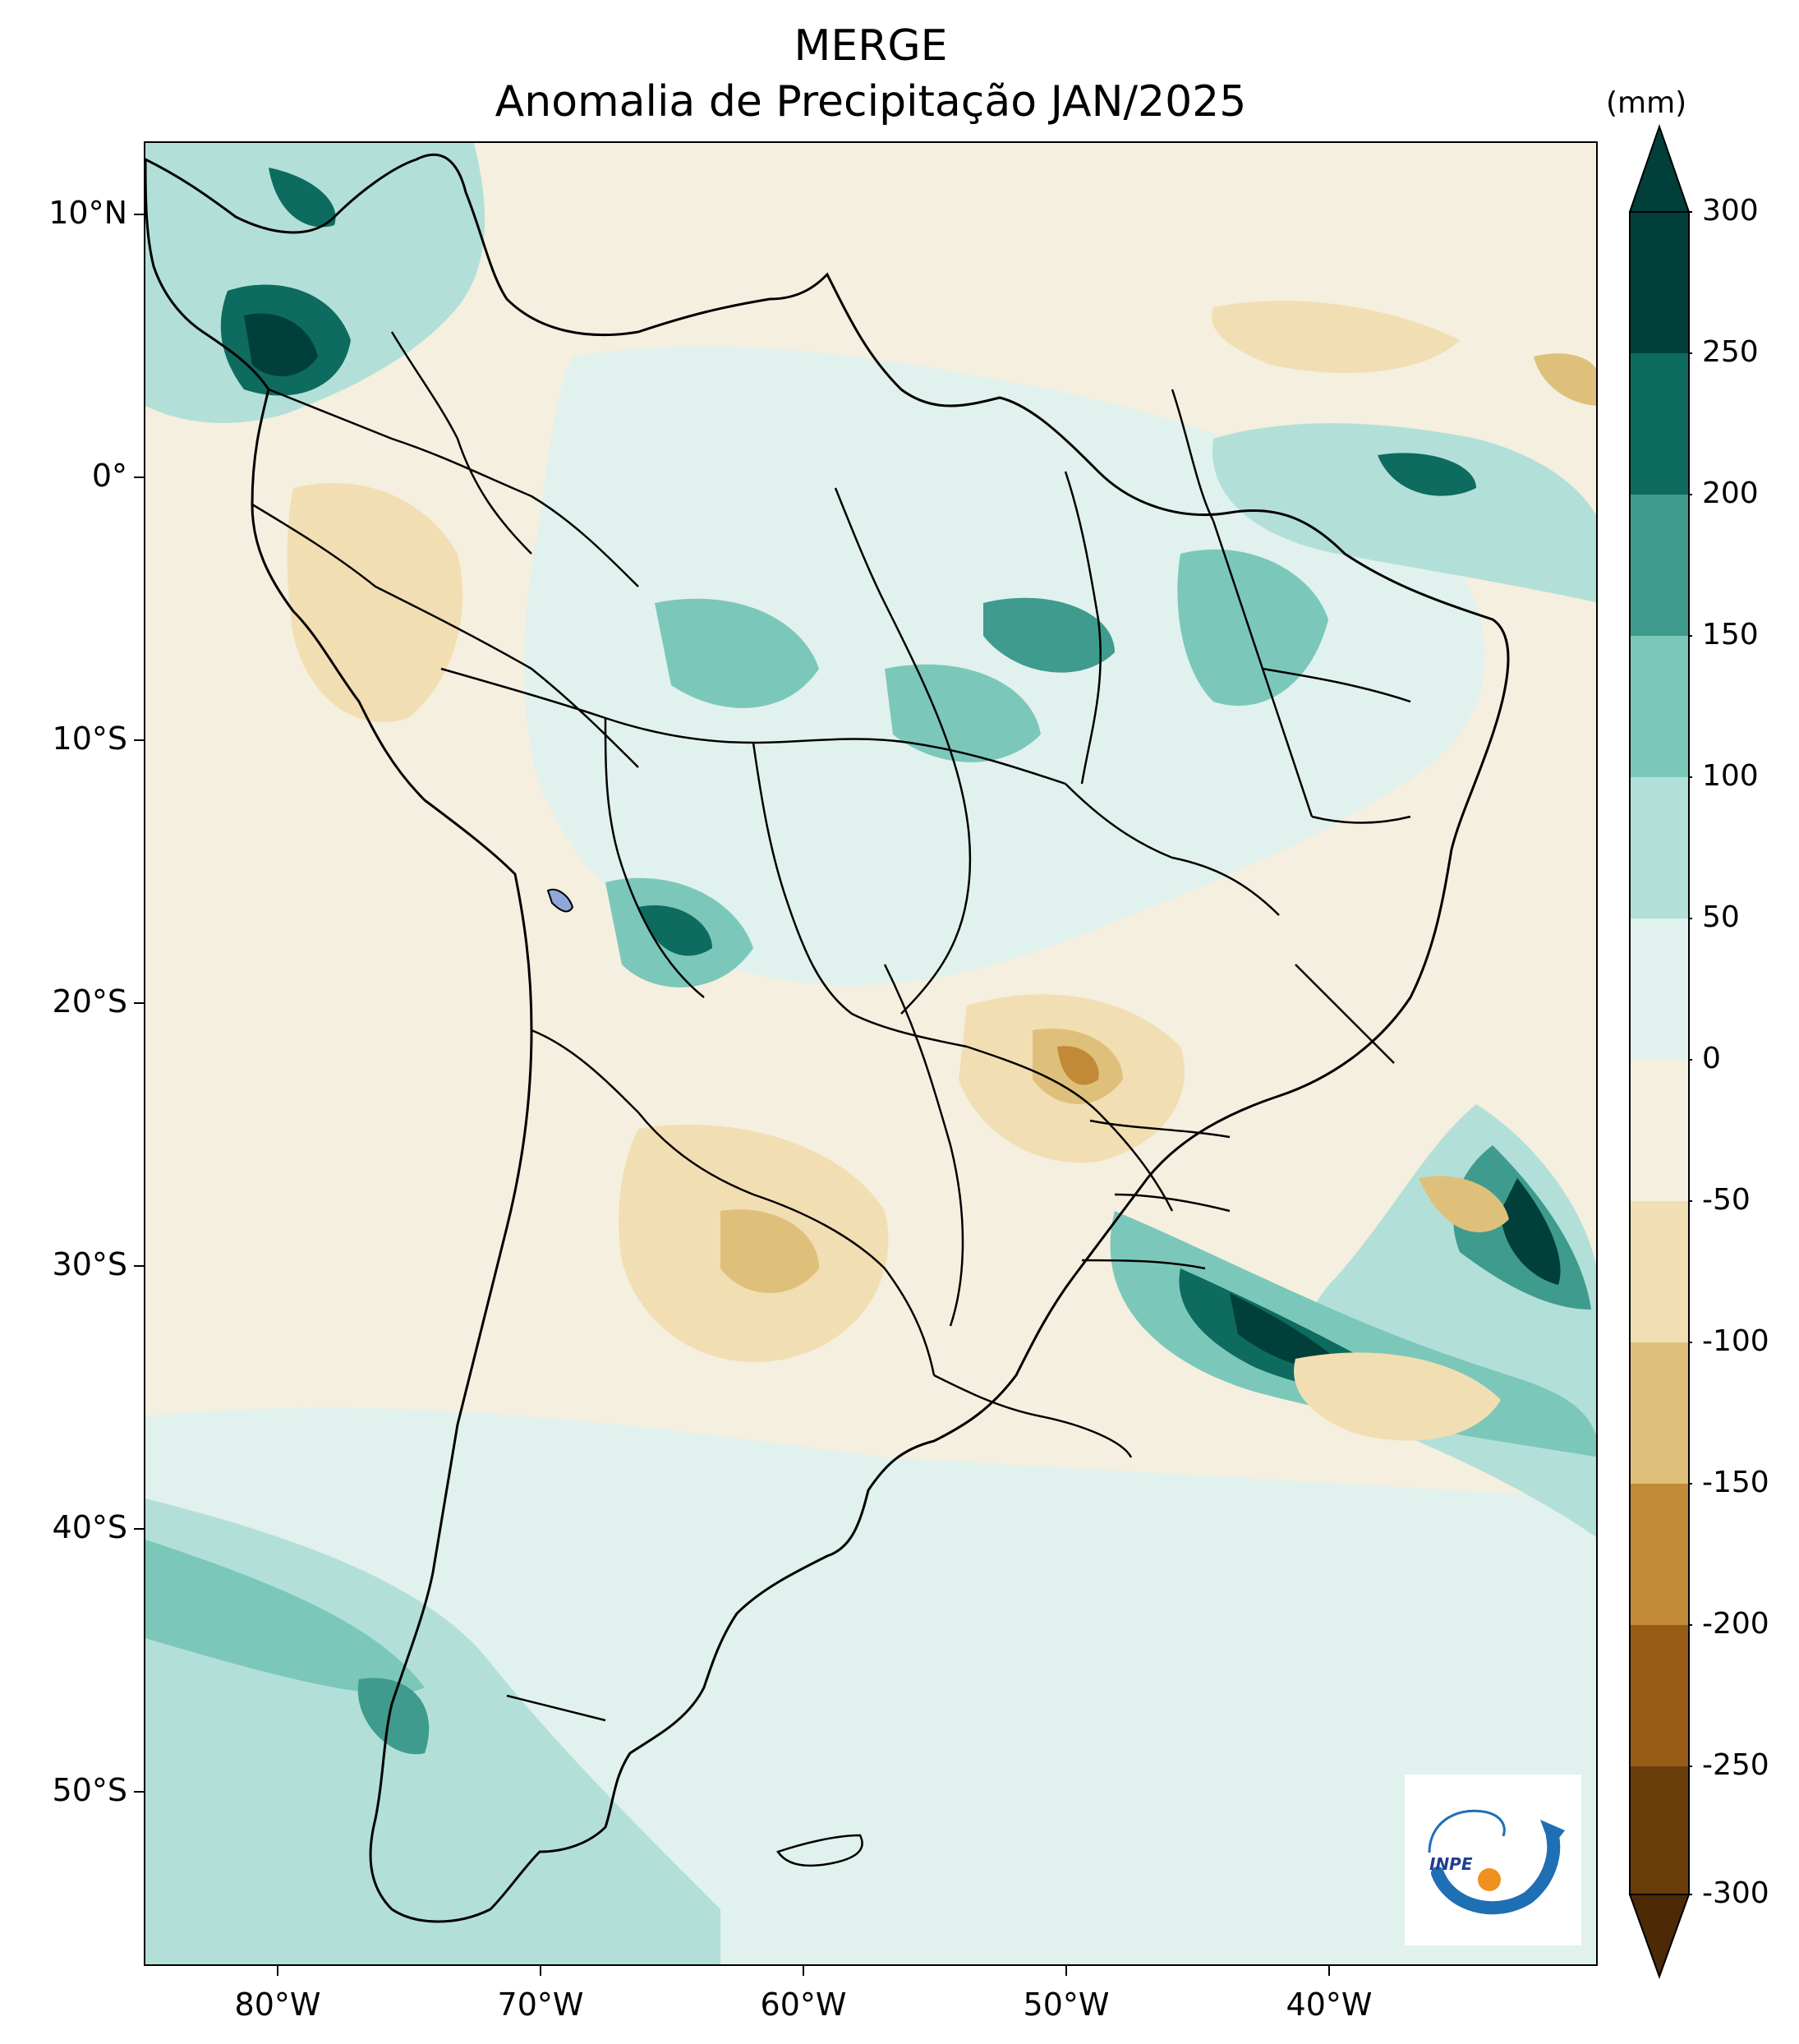  What do you see at coordinates (1451, 1864) in the screenshot?
I see `inpe-logo-text: INPE` at bounding box center [1451, 1864].